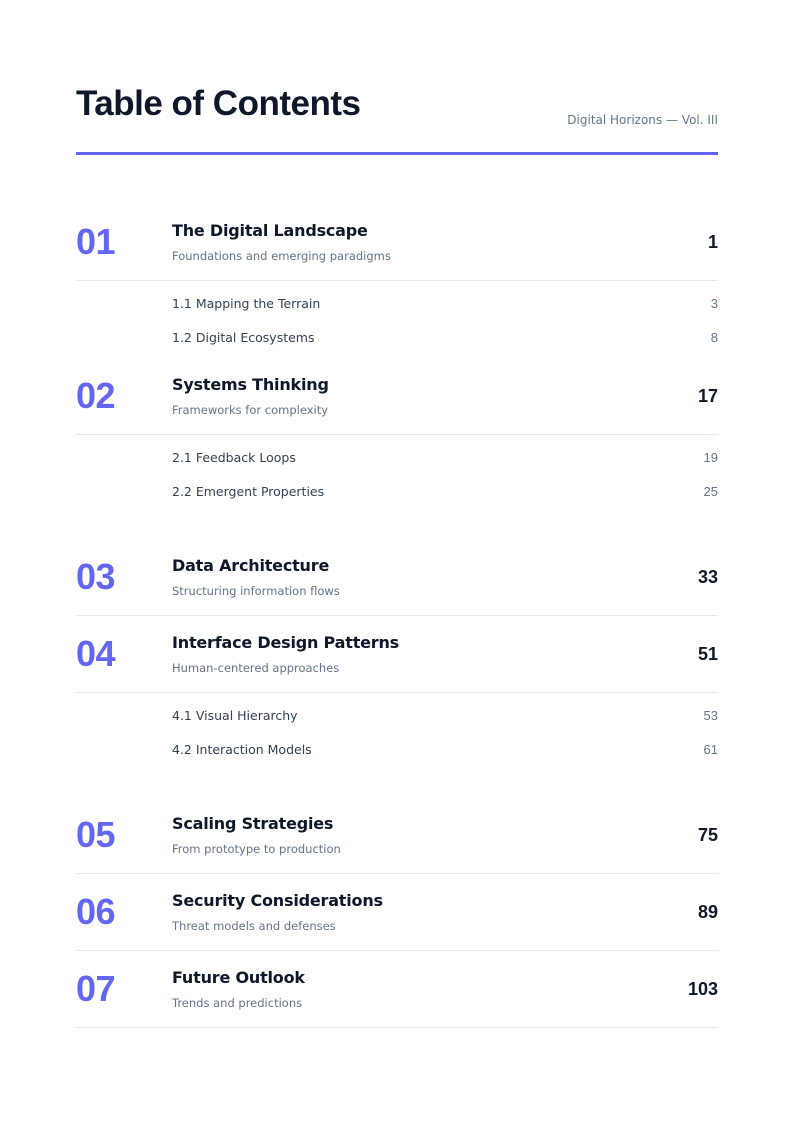  Describe the element at coordinates (256, 849) in the screenshot. I see `chapter-description: From prototype to production` at that location.